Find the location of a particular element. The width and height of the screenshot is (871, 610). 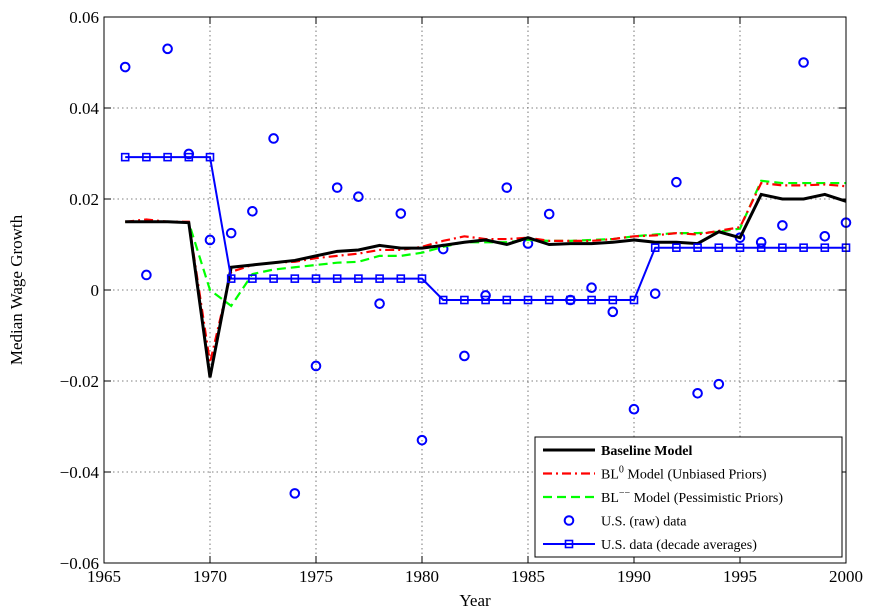

y-tick-label: −0.06 is located at coordinates (79, 563).